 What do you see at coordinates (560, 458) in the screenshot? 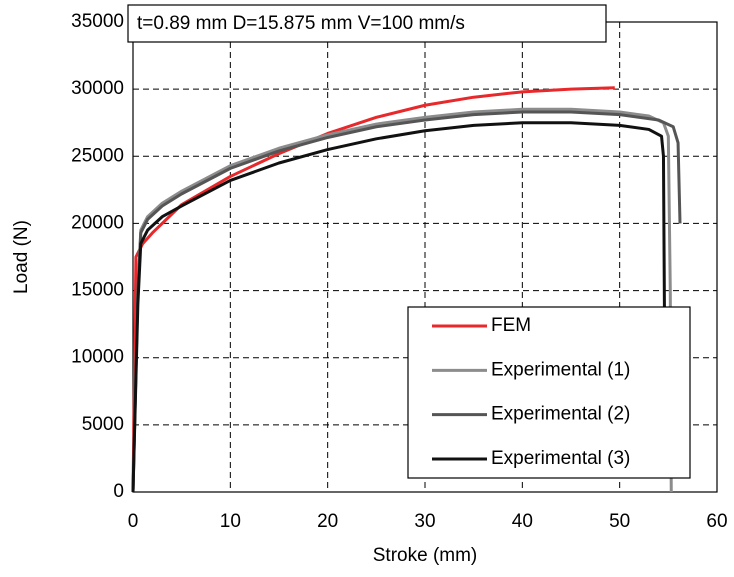
I see `legend-label: Experimental (3)` at bounding box center [560, 458].